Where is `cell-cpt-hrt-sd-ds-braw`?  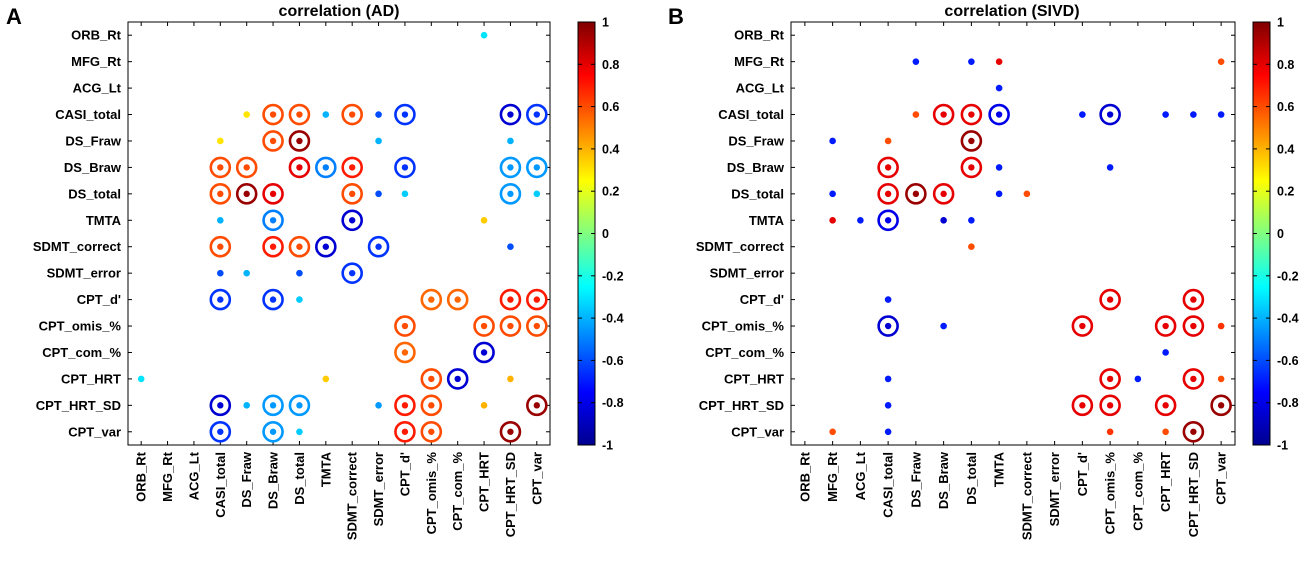 cell-cpt-hrt-sd-ds-braw is located at coordinates (273, 405).